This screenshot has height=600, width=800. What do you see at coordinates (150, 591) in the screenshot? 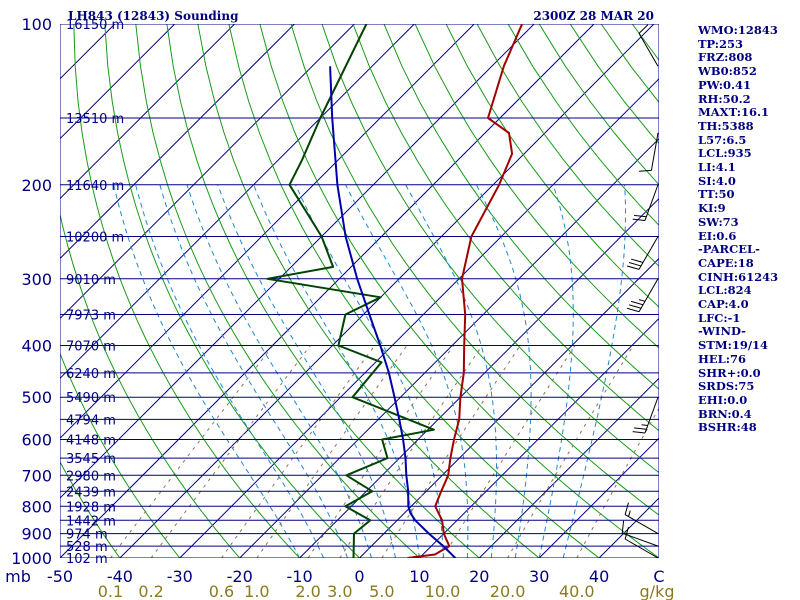
I see `mixing-ratio-label: 0.2` at bounding box center [150, 591].